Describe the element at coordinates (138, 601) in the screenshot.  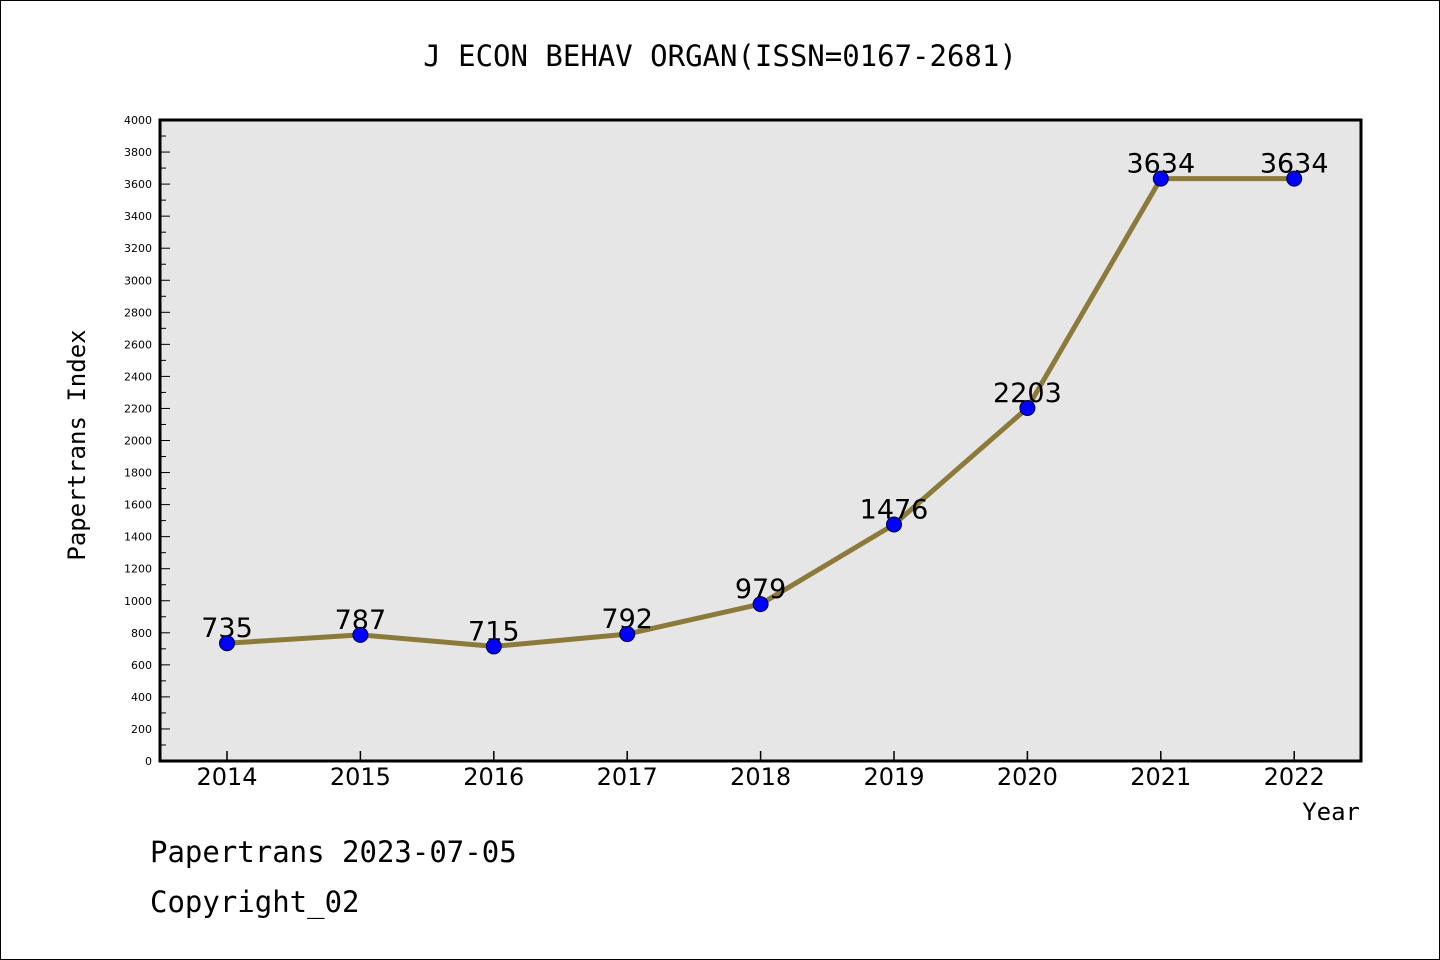
I see `y-tick-label: 1000` at that location.